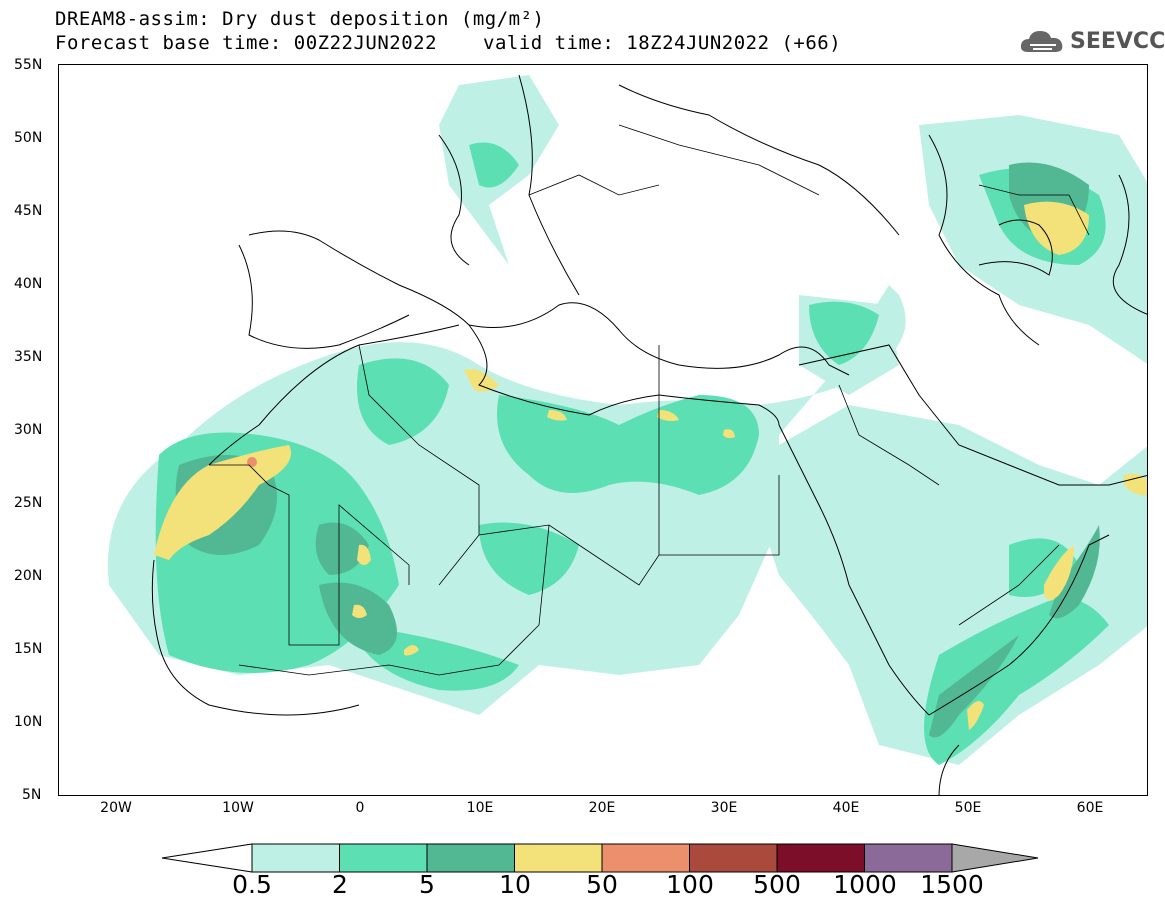  I want to click on legend-level-7: 1000, so click(865, 884).